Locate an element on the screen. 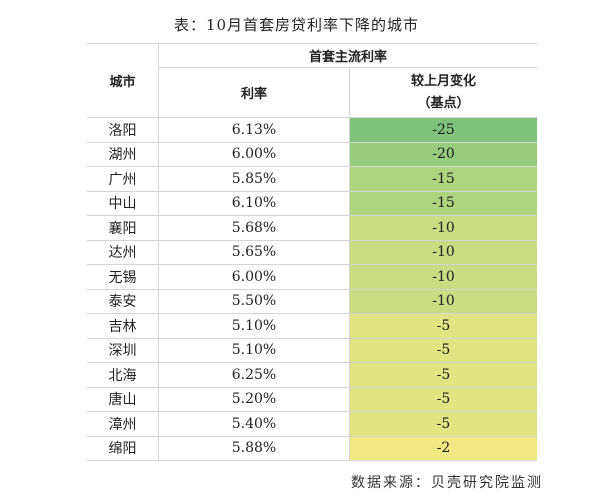 This screenshot has width=593, height=499. rate-cell: 5.88% is located at coordinates (254, 448).